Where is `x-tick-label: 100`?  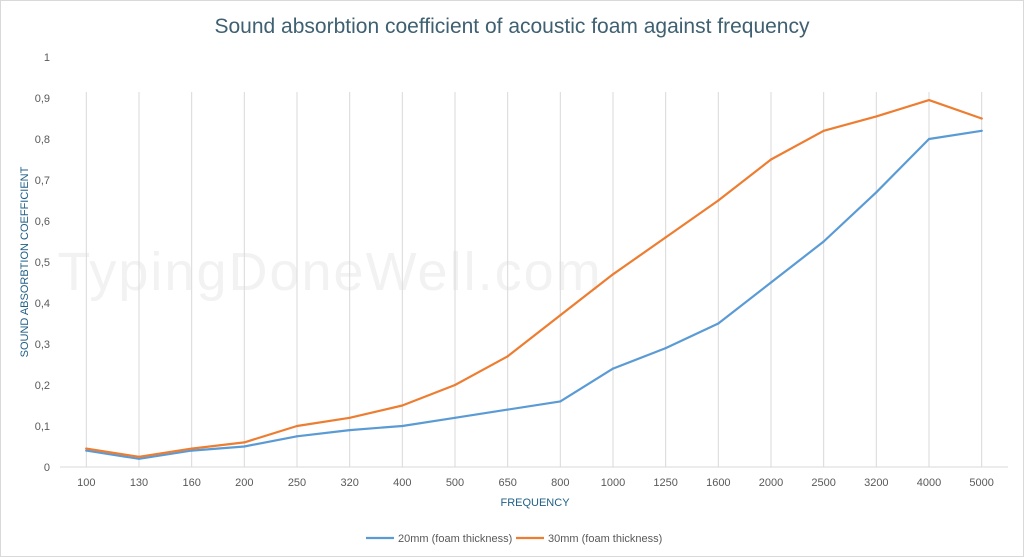
x-tick-label: 100 is located at coordinates (86, 483).